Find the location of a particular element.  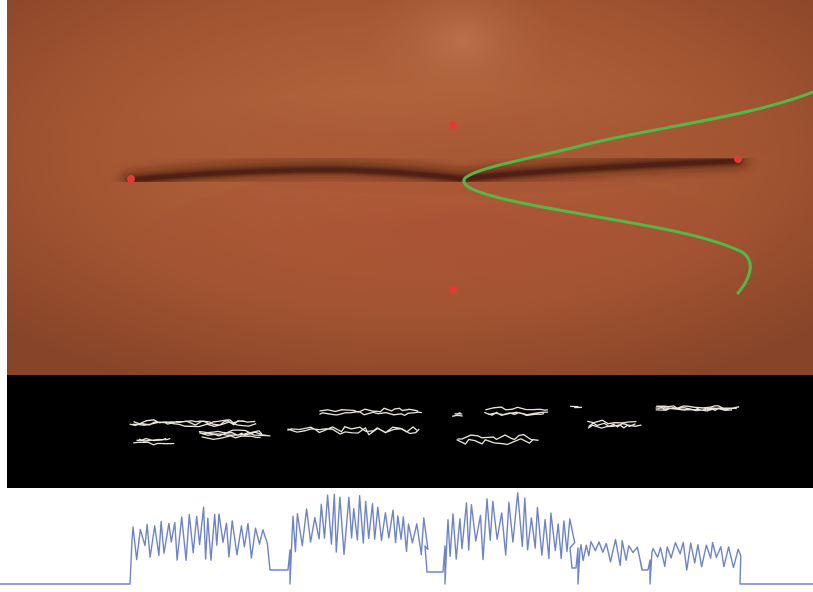

nose-tip-highlight is located at coordinates (462, 55).